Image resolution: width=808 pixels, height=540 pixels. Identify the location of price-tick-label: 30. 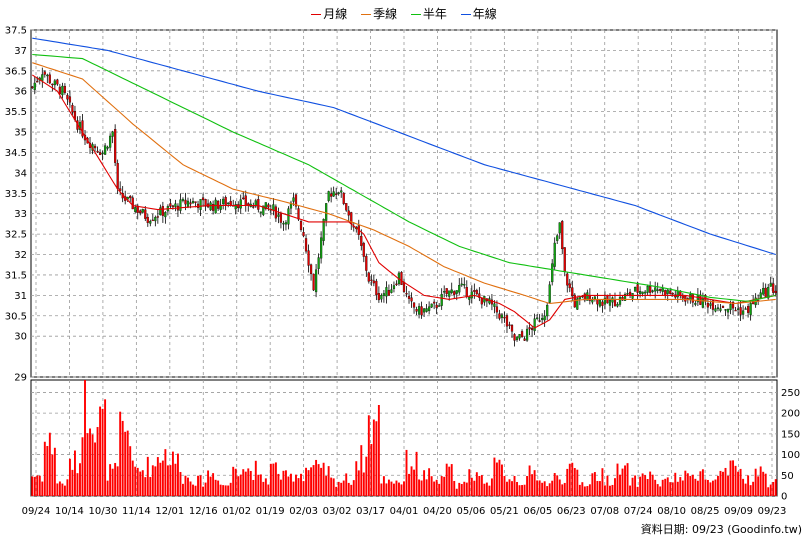
(20, 337).